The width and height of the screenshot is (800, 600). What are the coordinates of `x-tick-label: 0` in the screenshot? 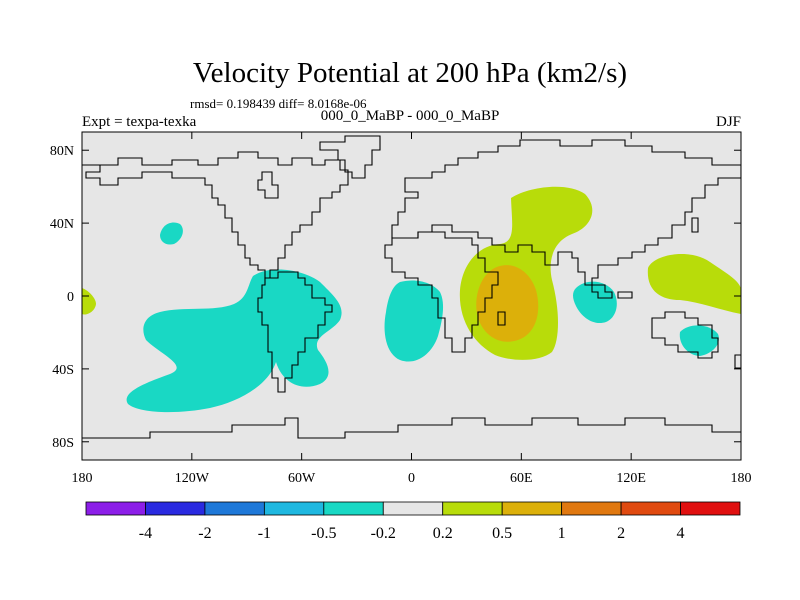 It's located at (411, 478).